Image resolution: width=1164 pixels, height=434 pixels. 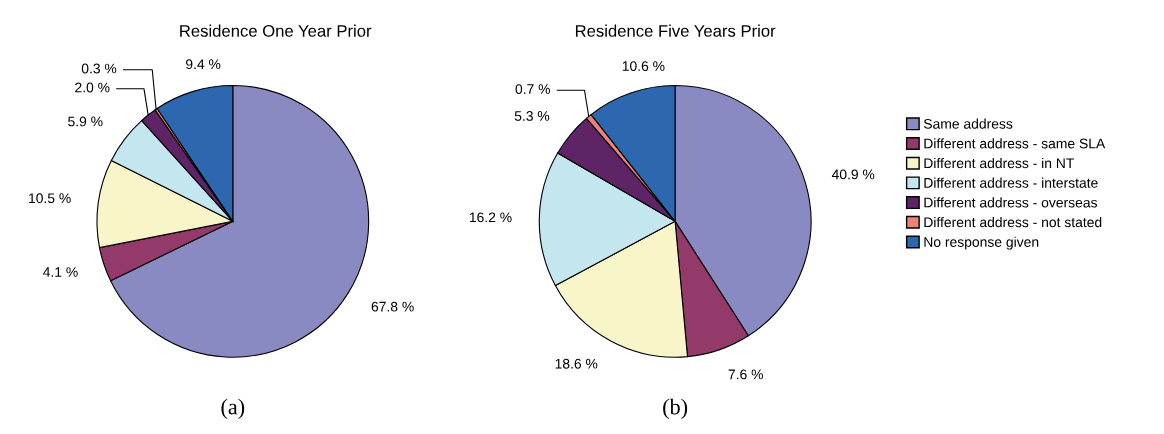 What do you see at coordinates (392, 306) in the screenshot?
I see `data-label: 67.8 %` at bounding box center [392, 306].